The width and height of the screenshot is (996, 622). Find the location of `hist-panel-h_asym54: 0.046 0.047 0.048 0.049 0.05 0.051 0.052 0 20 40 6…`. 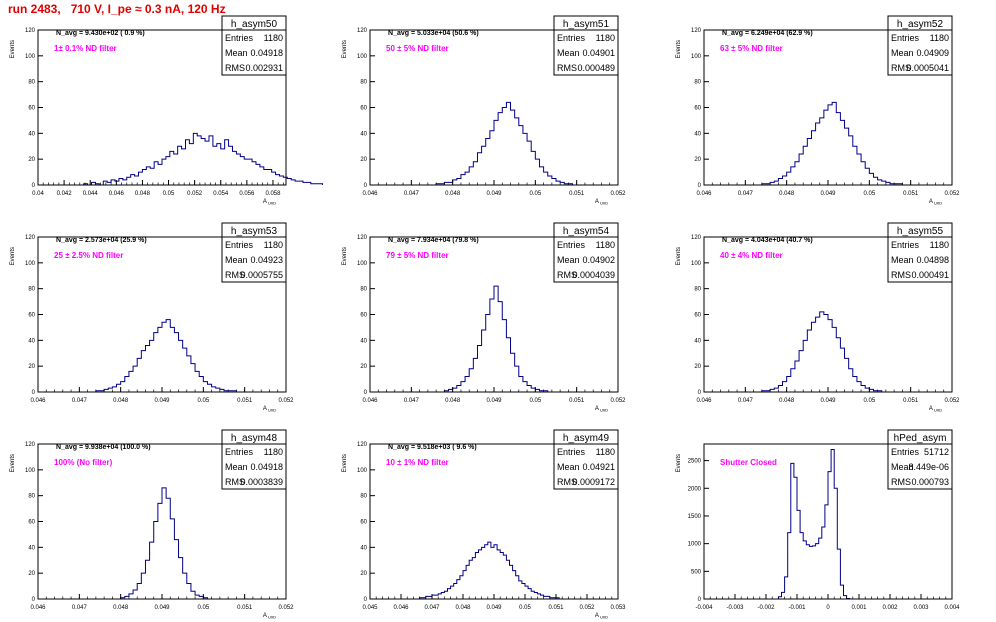

hist-panel-h_asym54: 0.046 0.047 0.048 0.049 0.05 0.051 0.052 0 20 40 6… is located at coordinates (484, 317).